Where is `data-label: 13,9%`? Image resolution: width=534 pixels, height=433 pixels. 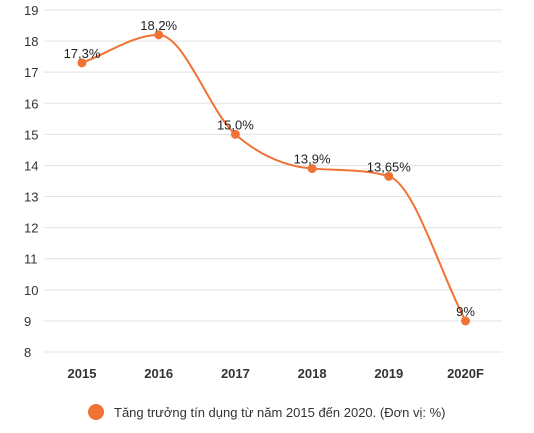 data-label: 13,9% is located at coordinates (312, 159).